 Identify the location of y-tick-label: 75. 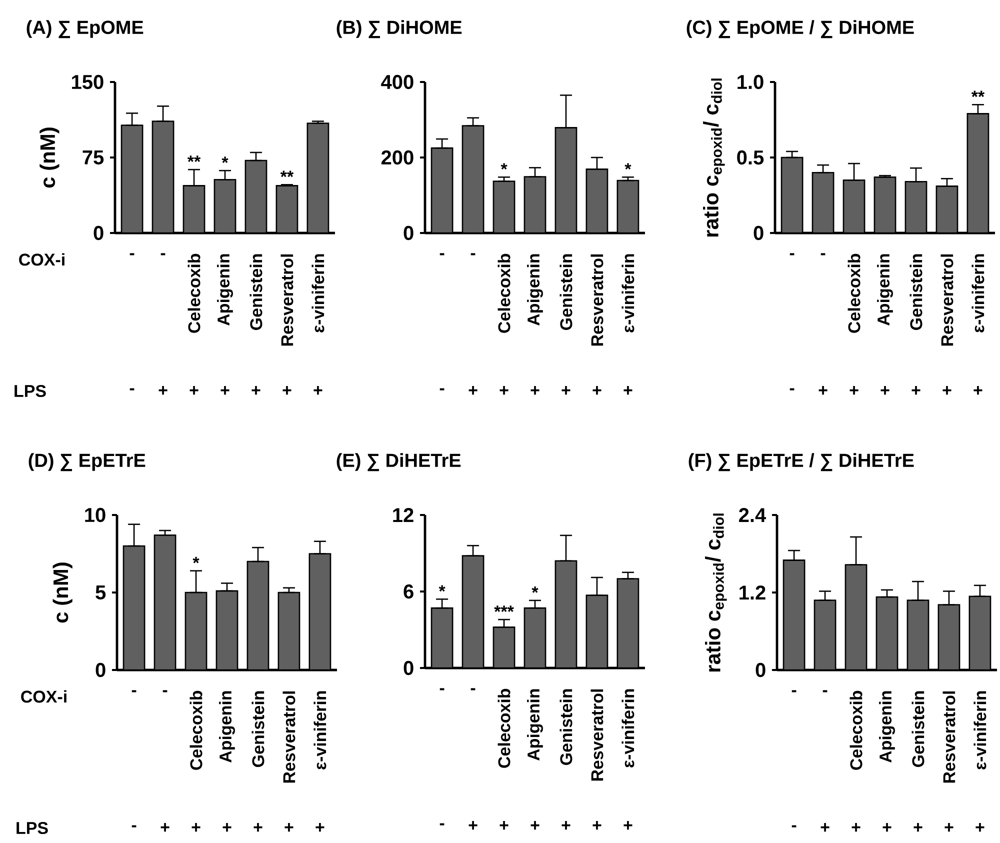
(93, 157).